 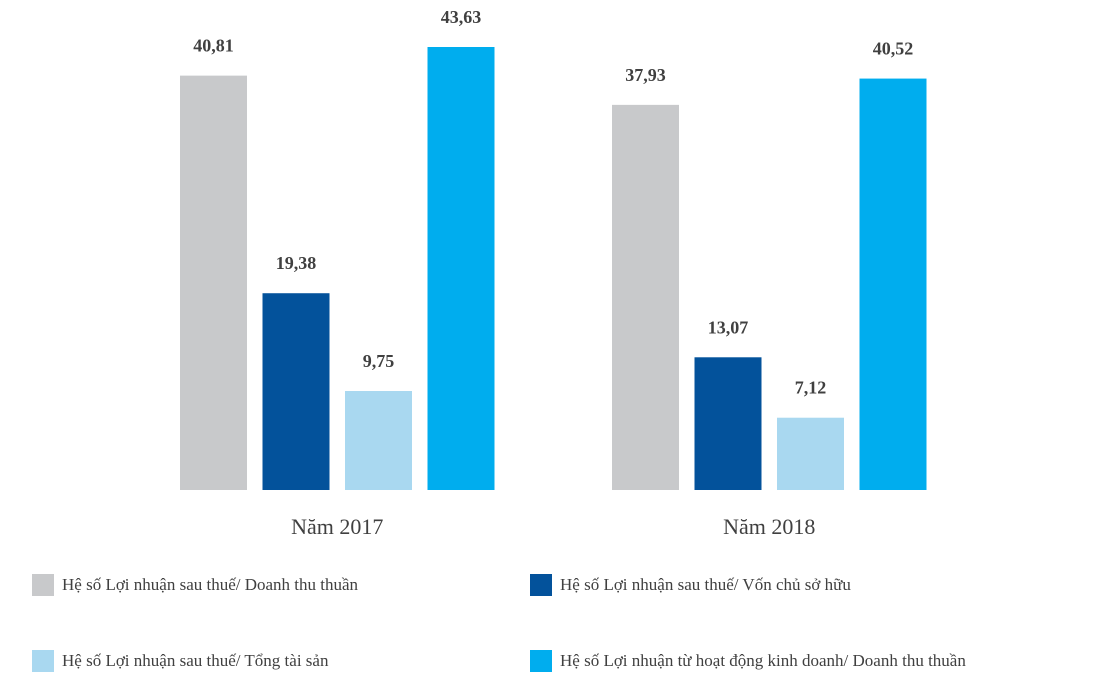 What do you see at coordinates (195, 660) in the screenshot?
I see `legend-label: Hệ số Lợi nhuận sau thuế/ Tổng tài sản` at bounding box center [195, 660].